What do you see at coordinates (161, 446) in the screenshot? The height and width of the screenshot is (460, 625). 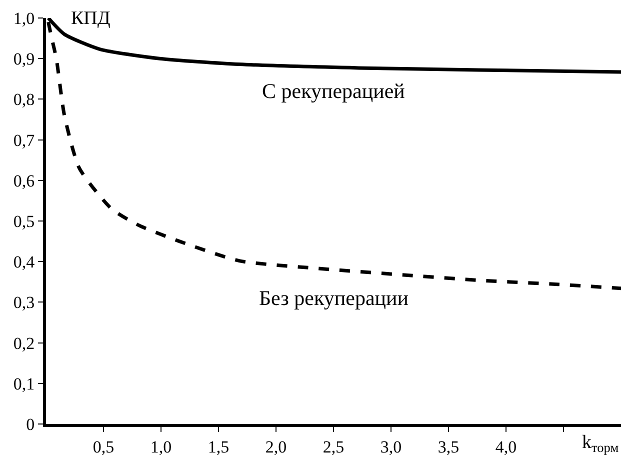 I see `x-tick-label: 1,0` at bounding box center [161, 446].